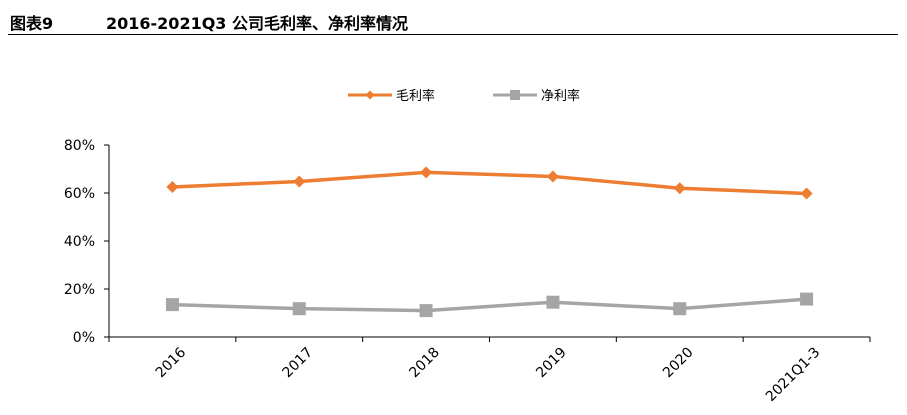  What do you see at coordinates (79, 242) in the screenshot?
I see `y-tick-label: 40%` at bounding box center [79, 242].